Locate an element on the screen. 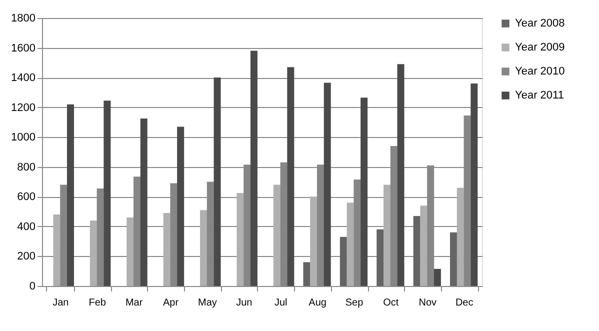  x-tick-label: Apr is located at coordinates (171, 303).